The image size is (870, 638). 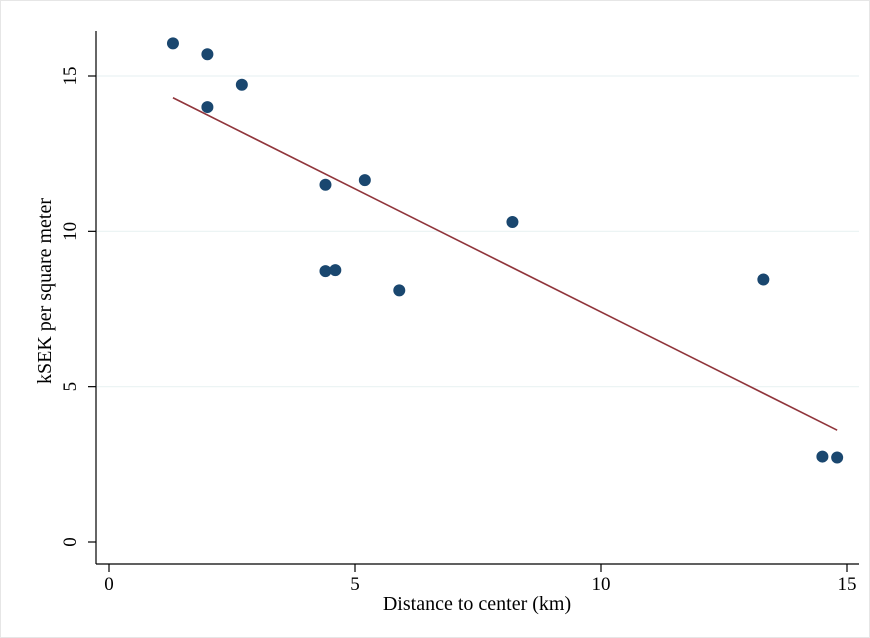 I want to click on y-tick-label-5: 5, so click(x=70, y=387).